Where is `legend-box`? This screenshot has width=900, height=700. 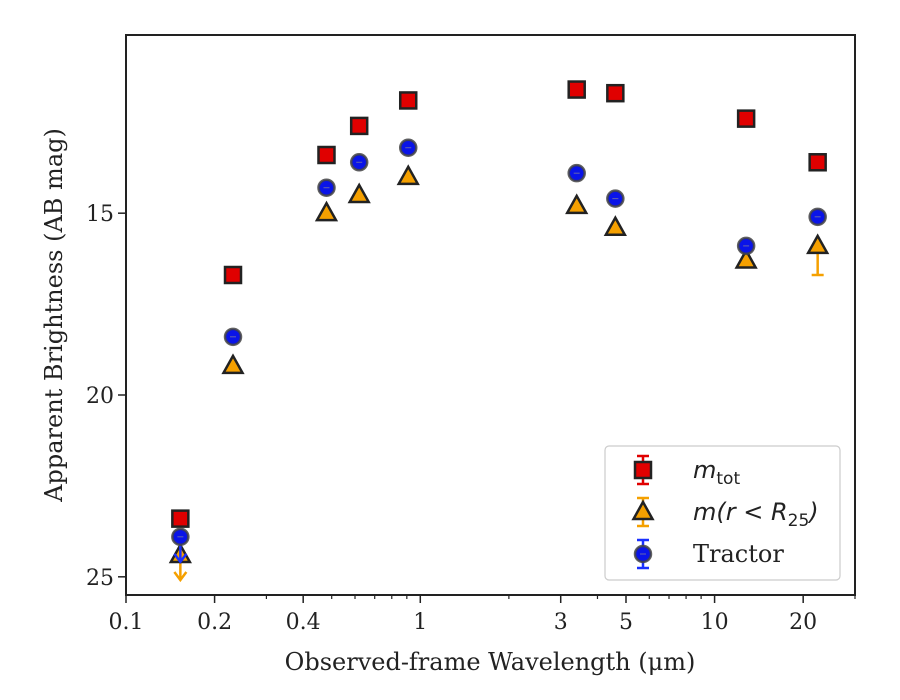 legend-box is located at coordinates (722, 513).